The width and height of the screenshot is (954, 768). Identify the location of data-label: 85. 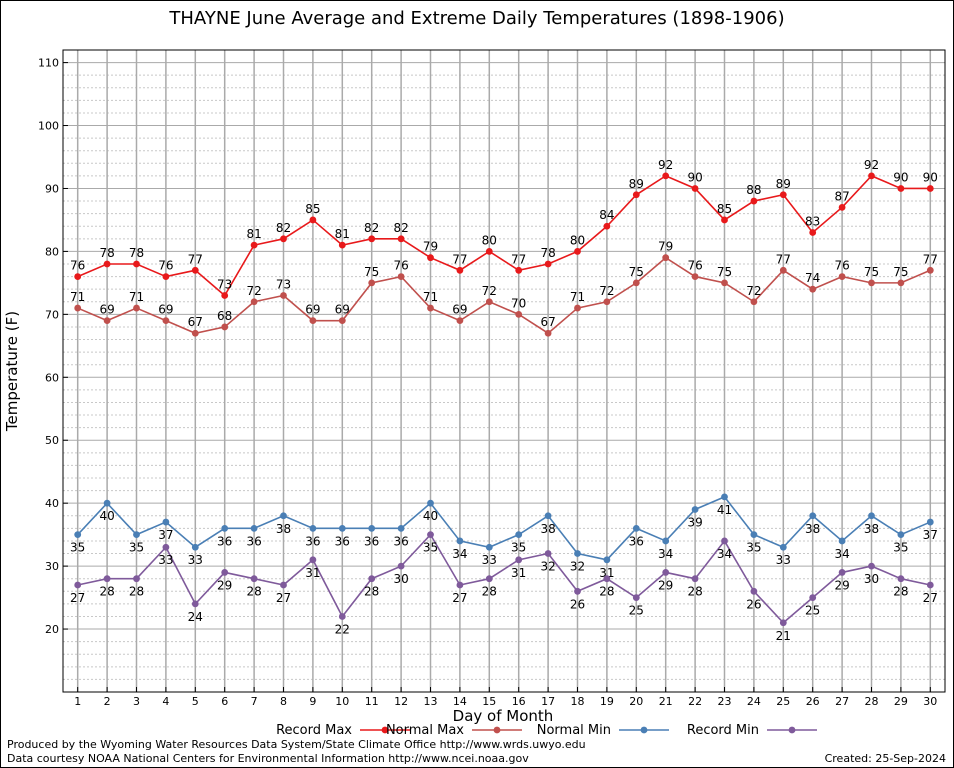
(312, 209).